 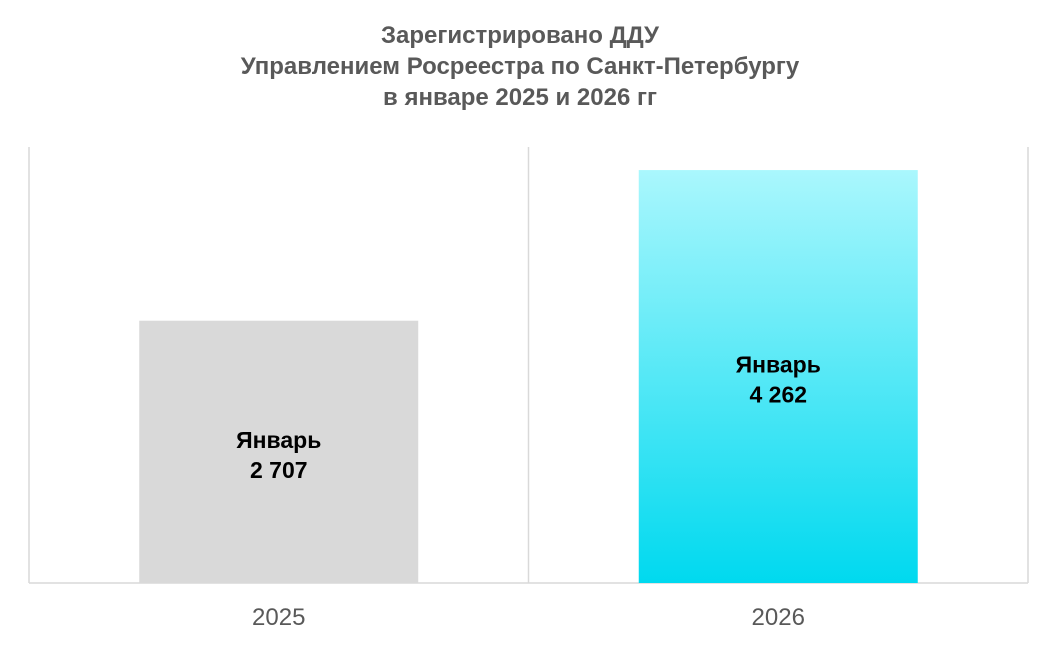 I want to click on x-tick-label: 2025, so click(x=278, y=617).